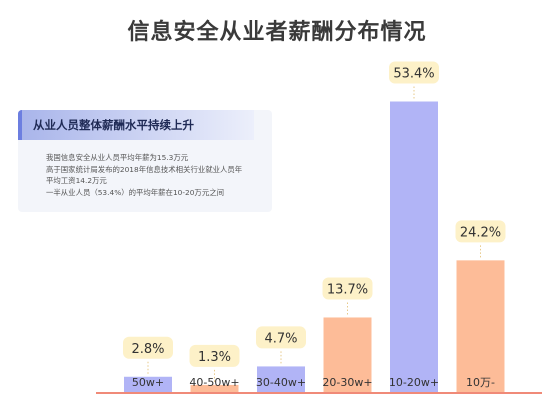  Describe the element at coordinates (135, 192) in the screenshot. I see `info-line-4: 一半从业人员（53.4%）的平均年薪在10-20万元之间` at that location.